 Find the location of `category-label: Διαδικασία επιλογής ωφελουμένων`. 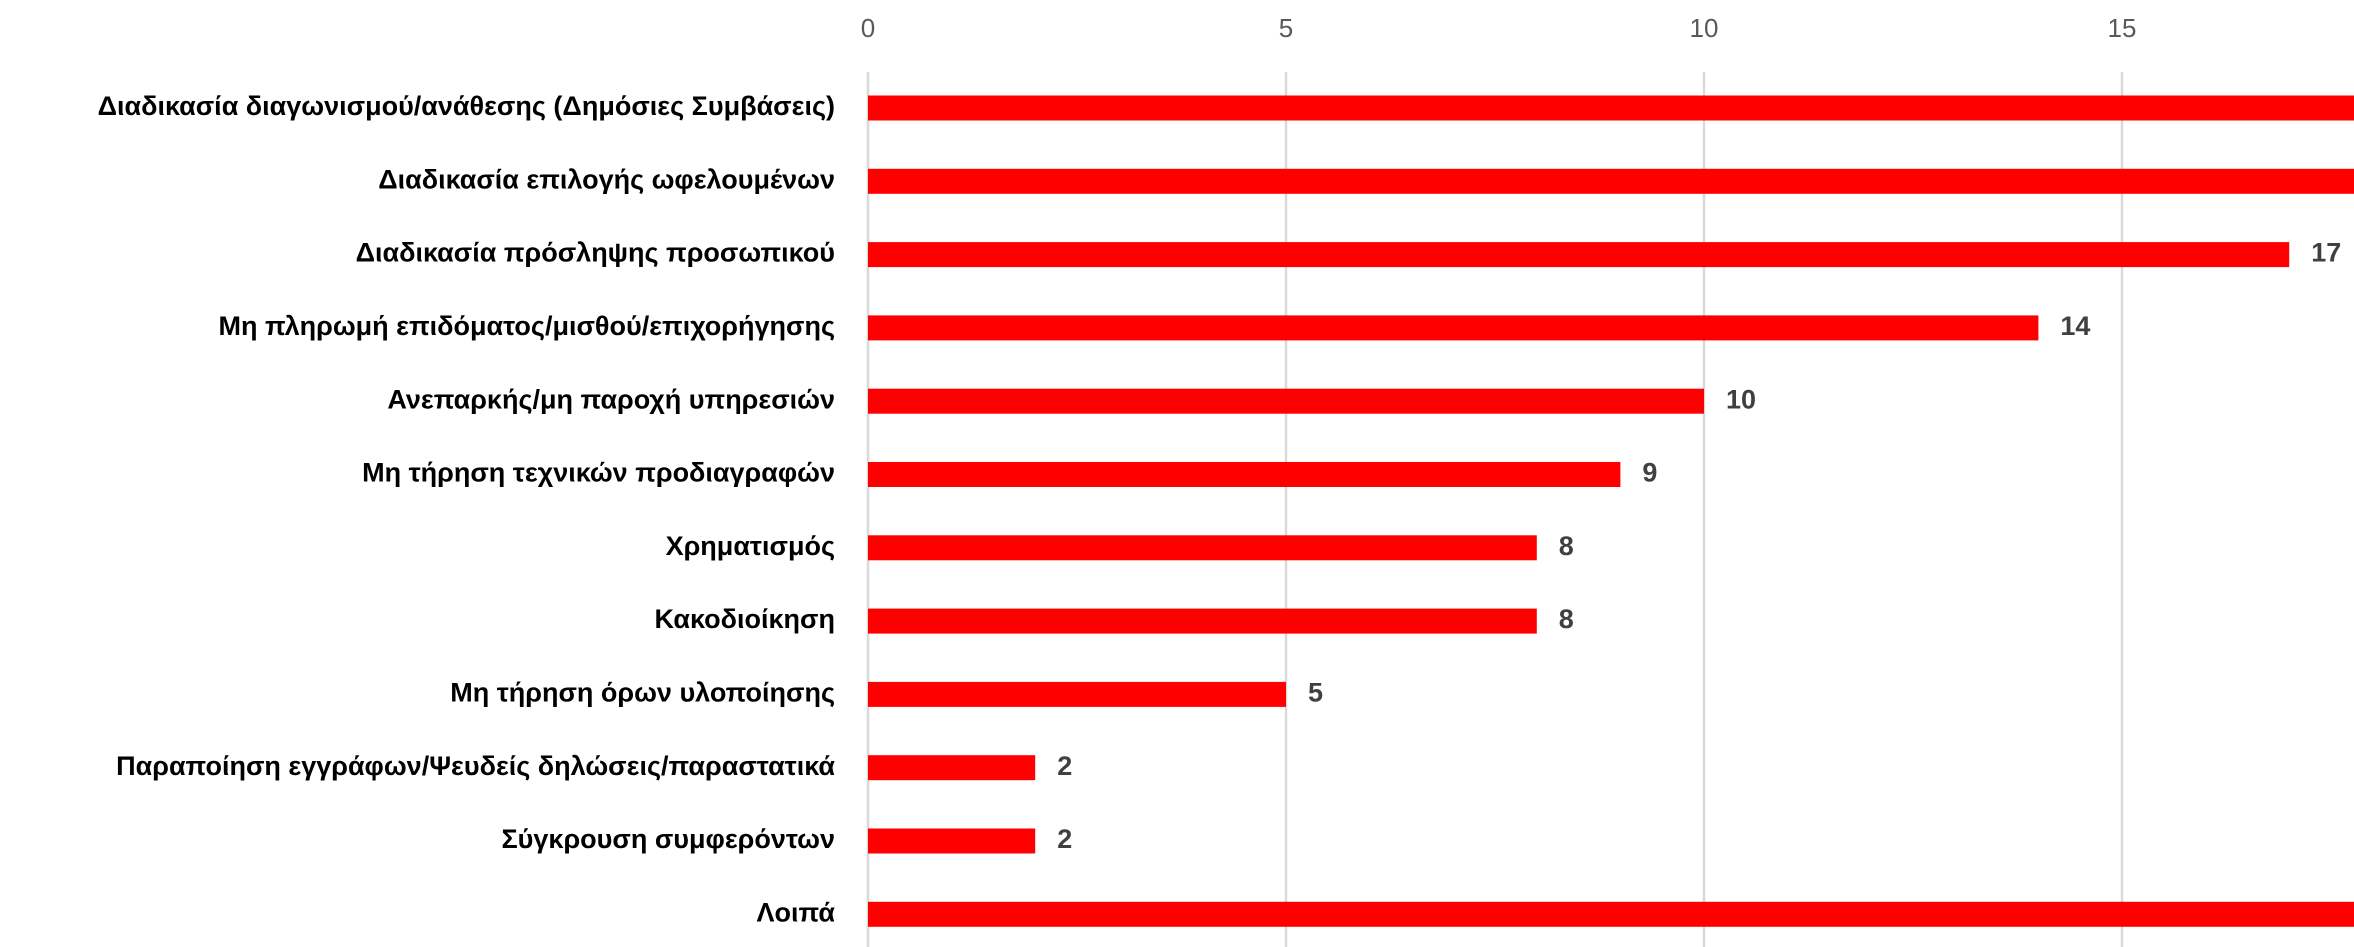

category-label: Διαδικασία επιλογής ωφελουμένων is located at coordinates (606, 179).